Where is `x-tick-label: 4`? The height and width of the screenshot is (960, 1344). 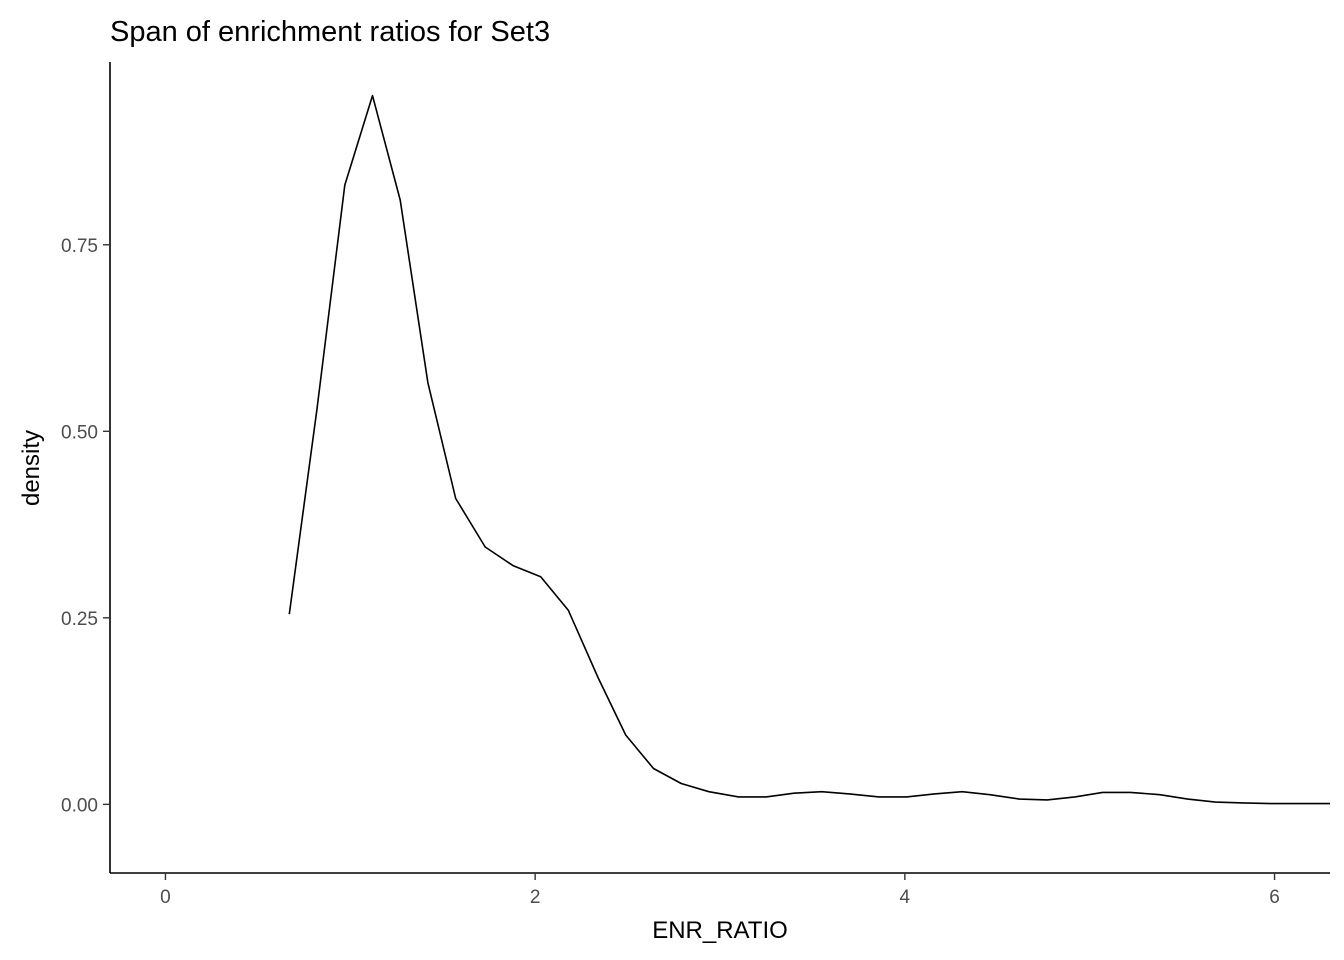
x-tick-label: 4 is located at coordinates (905, 897).